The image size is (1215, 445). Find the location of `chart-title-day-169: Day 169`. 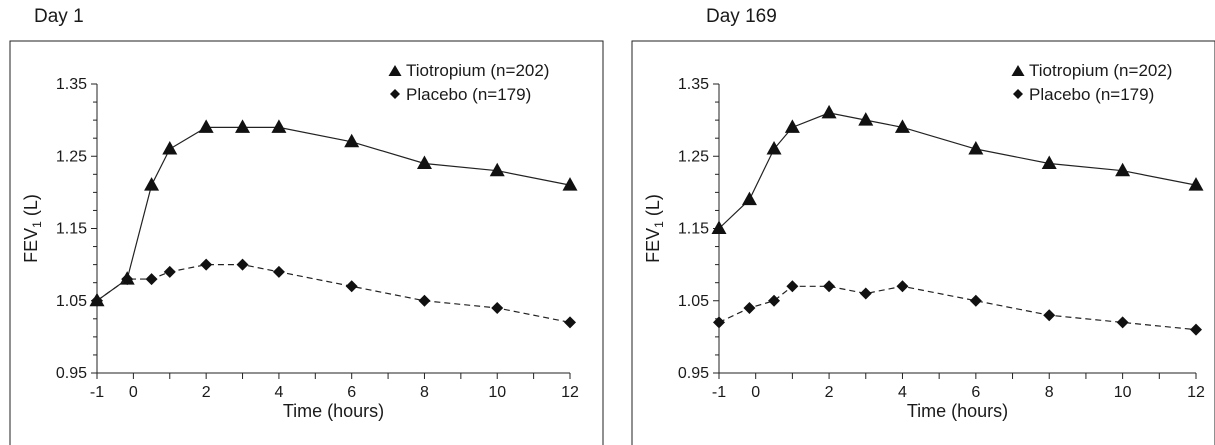

chart-title-day-169: Day 169 is located at coordinates (741, 16).